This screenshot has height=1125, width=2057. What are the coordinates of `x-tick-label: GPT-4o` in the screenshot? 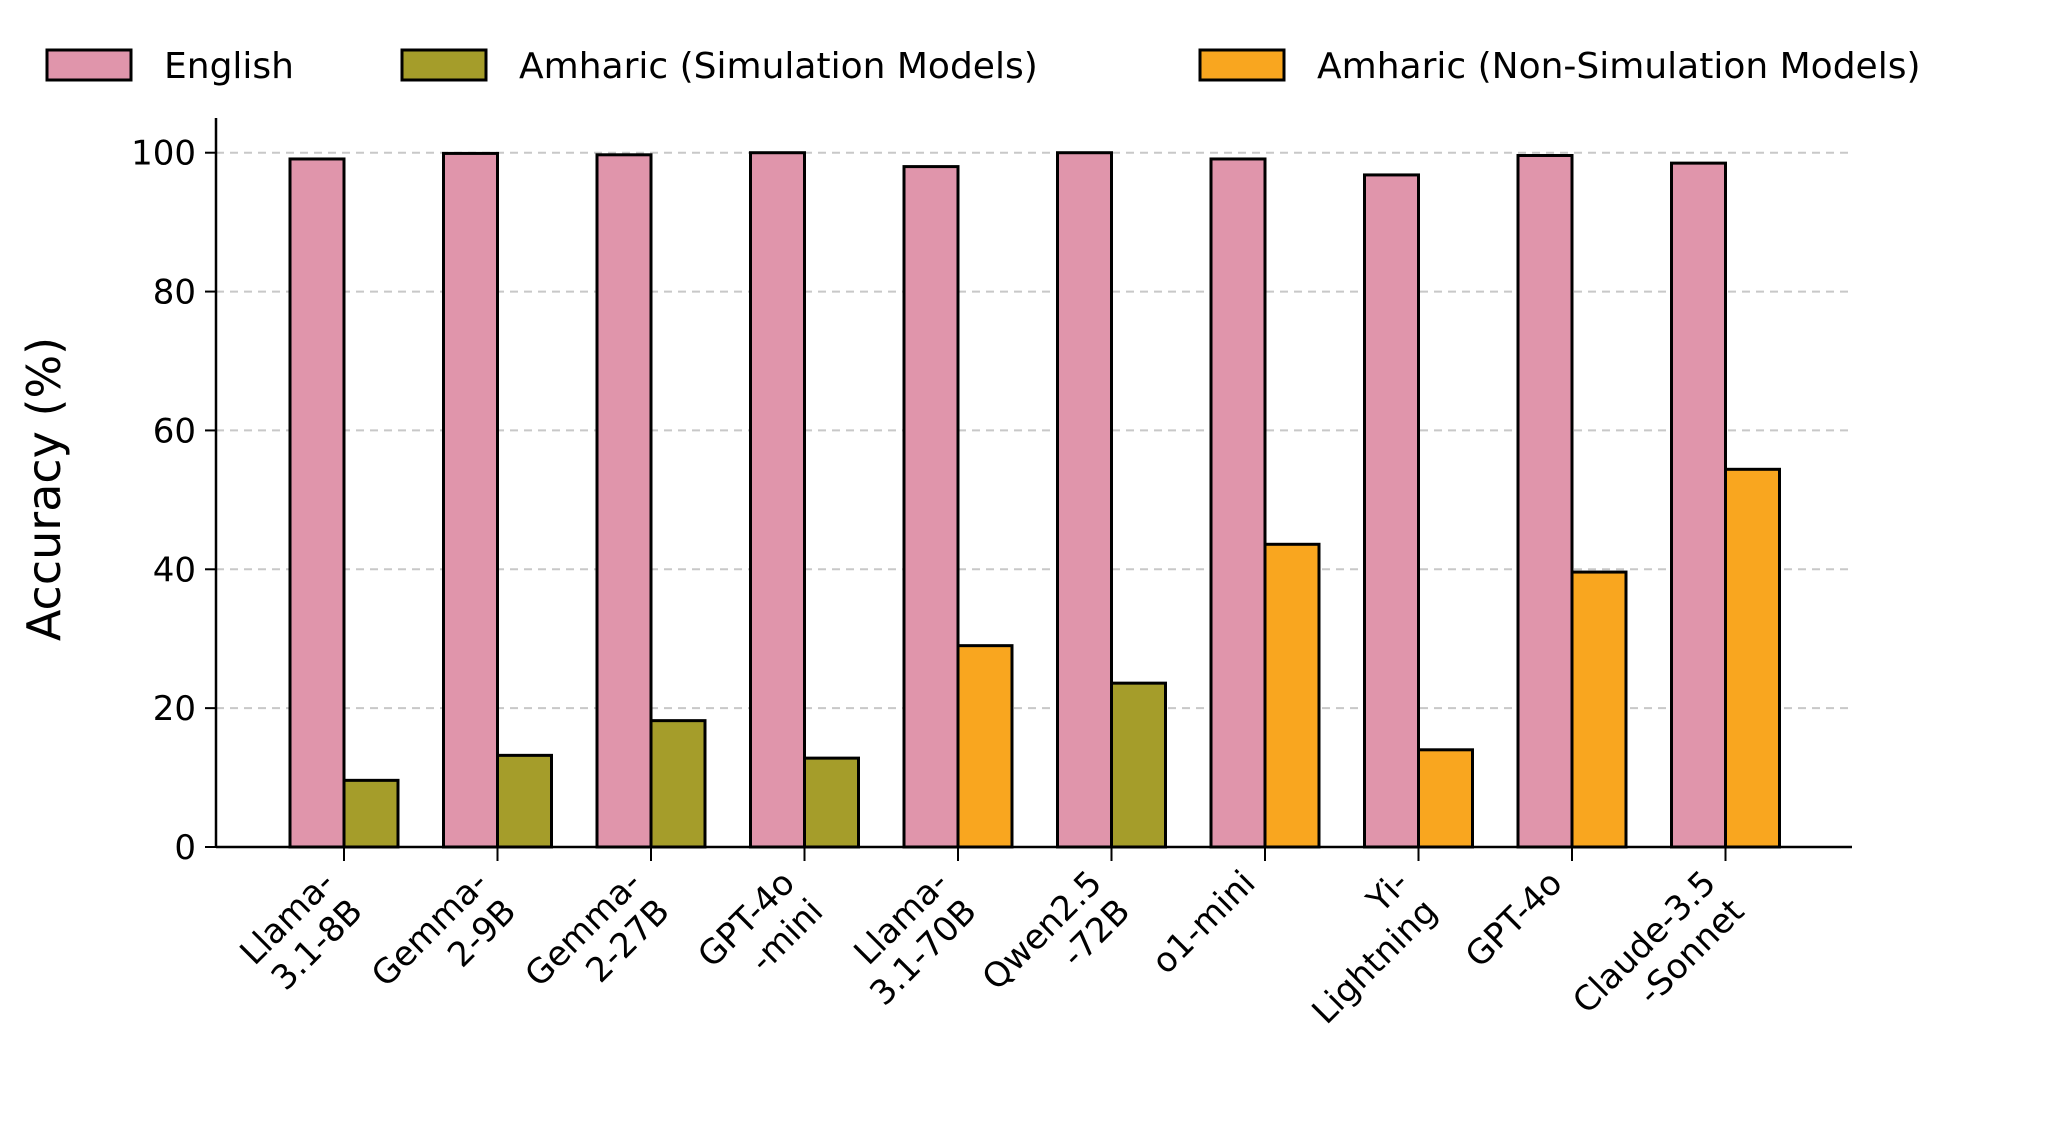 It's located at (1514, 919).